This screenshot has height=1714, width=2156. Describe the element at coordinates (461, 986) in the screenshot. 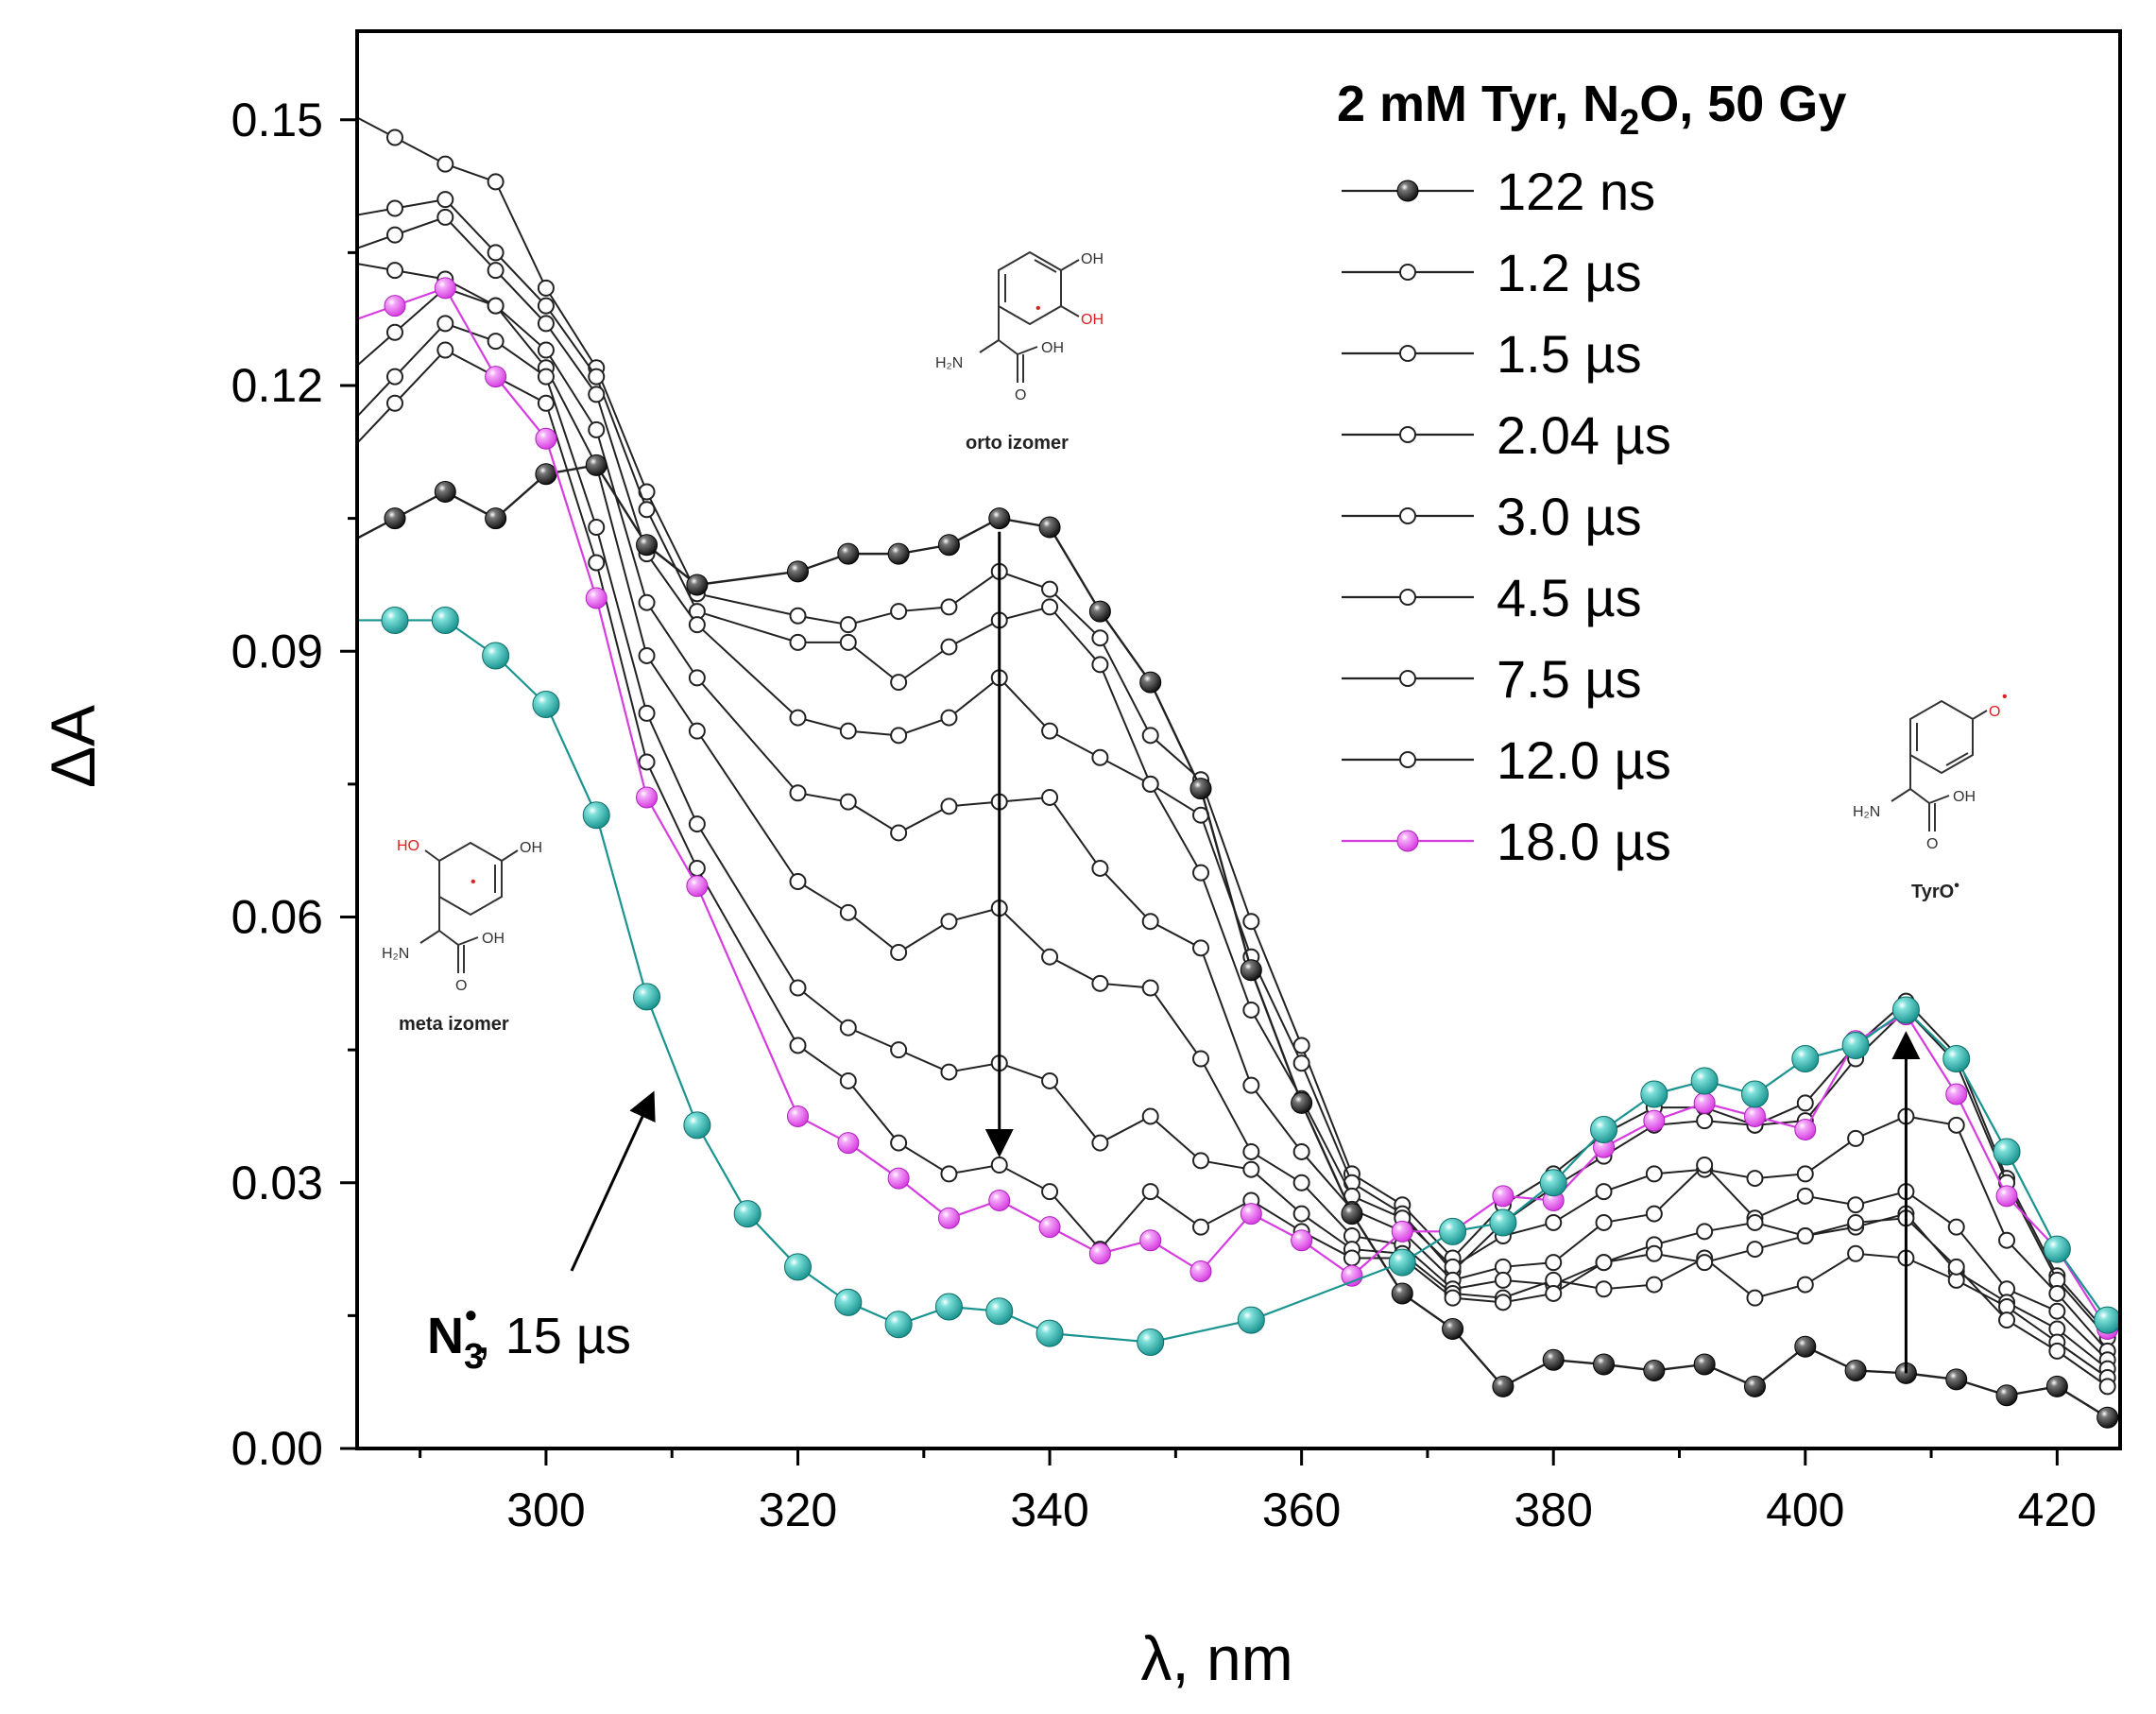

I see `meta-cooh-o: O` at that location.